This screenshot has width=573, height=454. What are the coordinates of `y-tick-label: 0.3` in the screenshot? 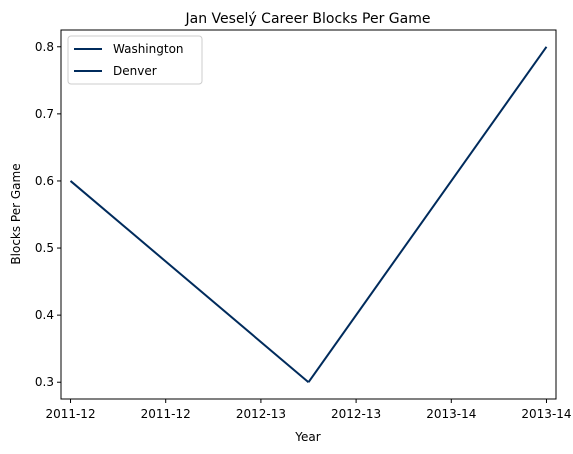 It's located at (44, 382).